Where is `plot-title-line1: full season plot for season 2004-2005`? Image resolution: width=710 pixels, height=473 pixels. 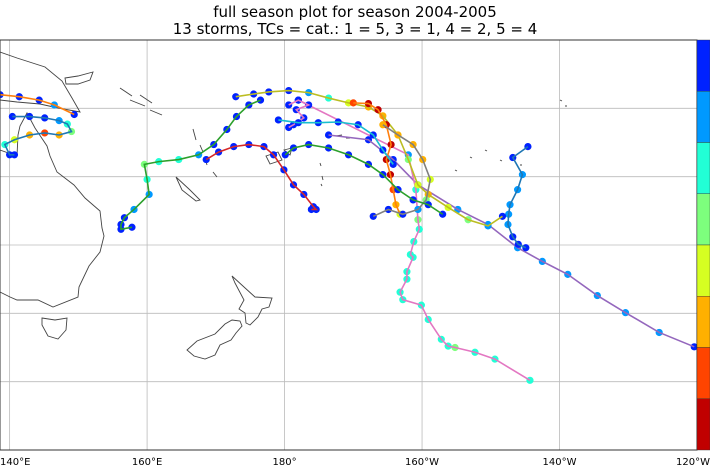 plot-title-line1: full season plot for season 2004-2005 is located at coordinates (355, 12).